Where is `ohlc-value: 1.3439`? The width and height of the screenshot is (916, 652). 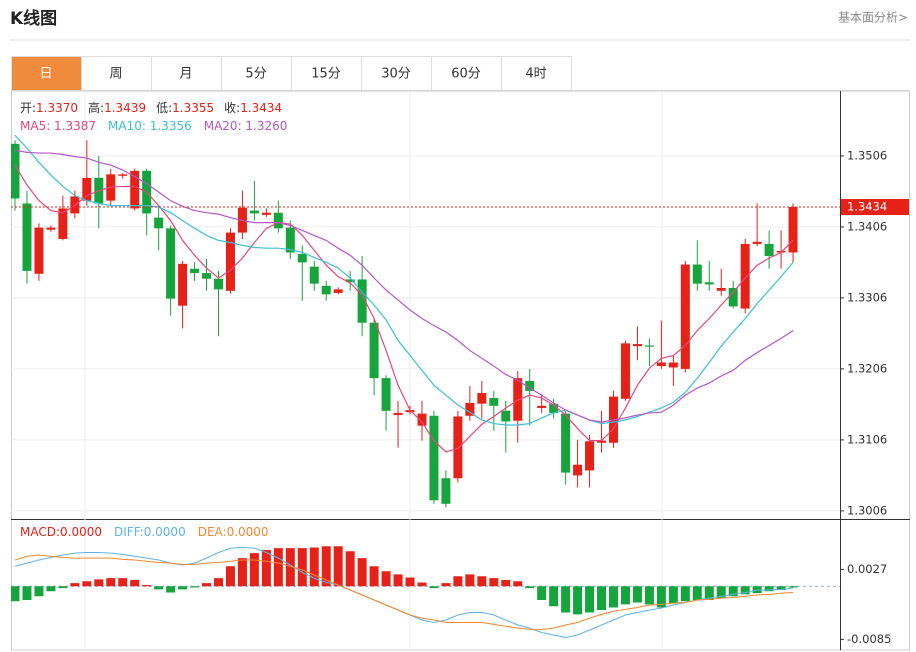
ohlc-value: 1.3439 is located at coordinates (125, 108).